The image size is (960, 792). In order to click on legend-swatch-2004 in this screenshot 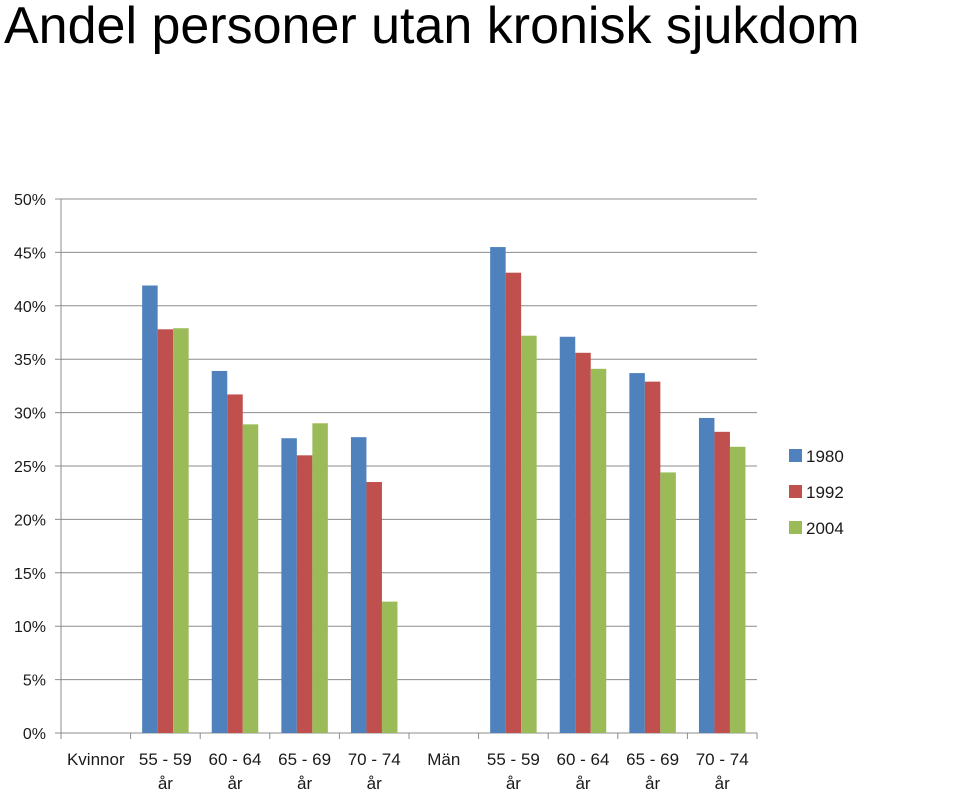, I will do `click(795, 527)`.